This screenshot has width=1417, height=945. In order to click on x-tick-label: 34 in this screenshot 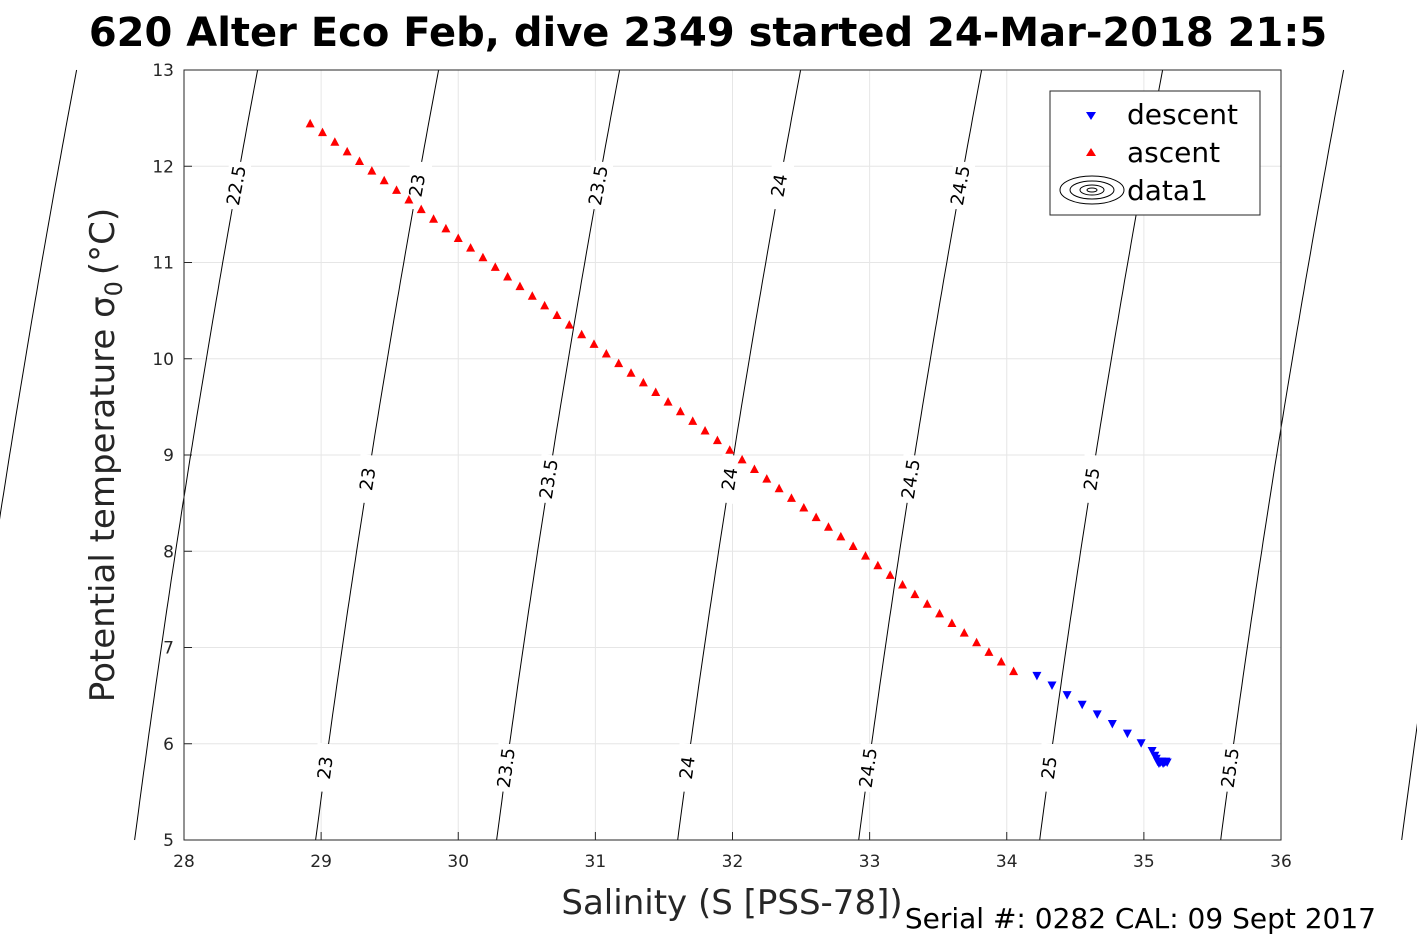, I will do `click(1007, 862)`.